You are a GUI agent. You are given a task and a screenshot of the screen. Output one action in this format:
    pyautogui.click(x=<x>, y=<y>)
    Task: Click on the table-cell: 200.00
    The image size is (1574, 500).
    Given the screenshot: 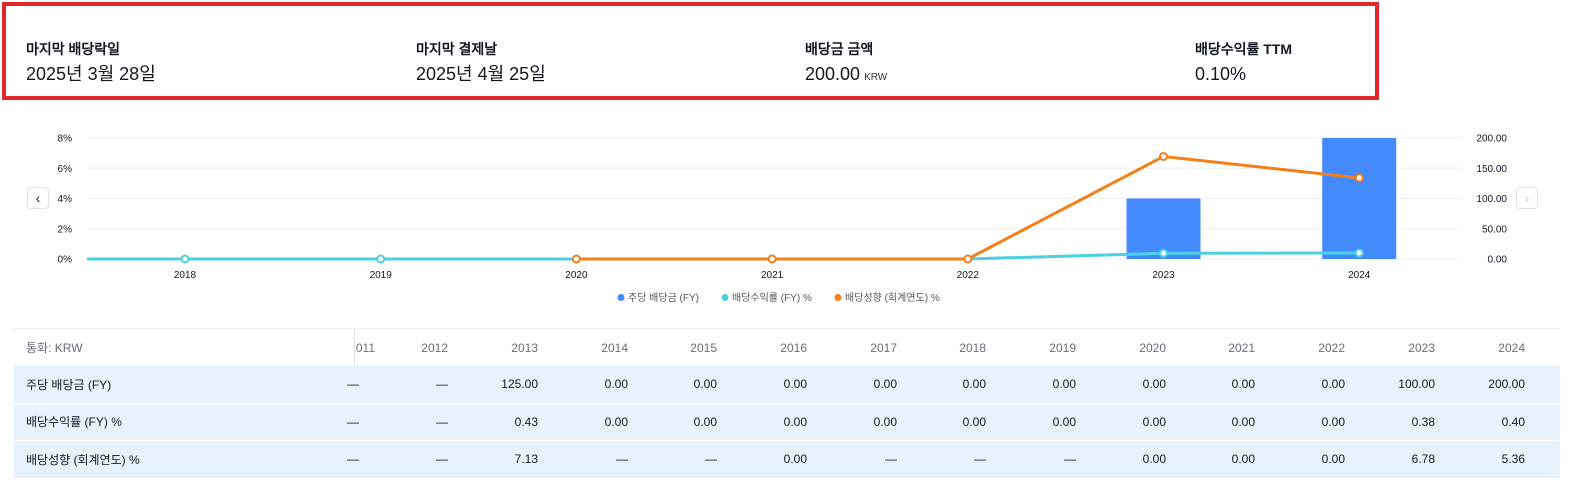 What is the action you would take?
    pyautogui.click(x=1506, y=384)
    